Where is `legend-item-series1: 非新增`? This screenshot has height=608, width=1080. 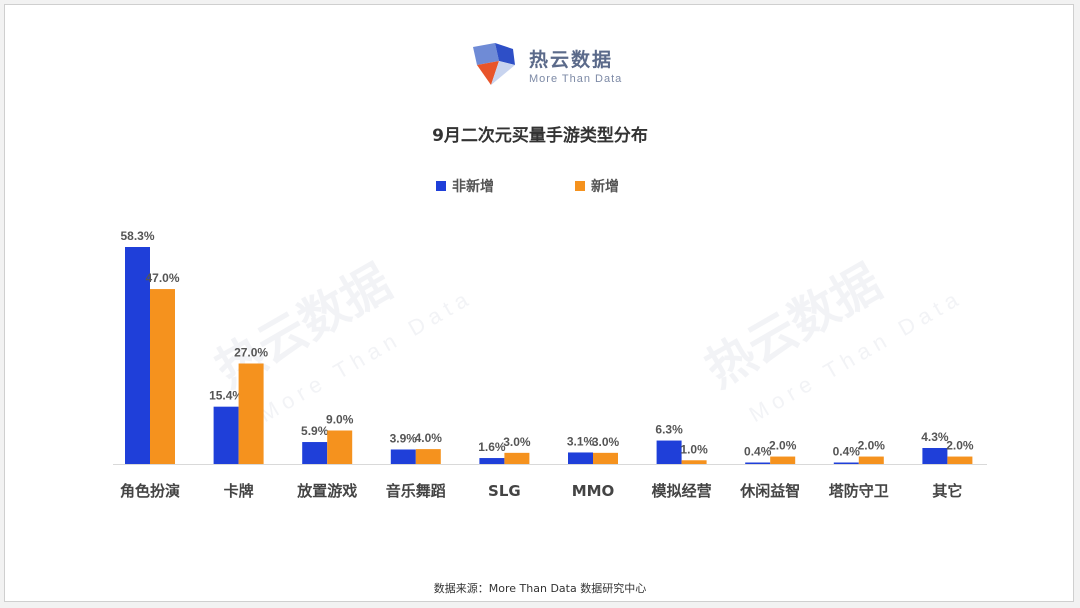
legend-item-series1: 非新增 is located at coordinates (465, 186).